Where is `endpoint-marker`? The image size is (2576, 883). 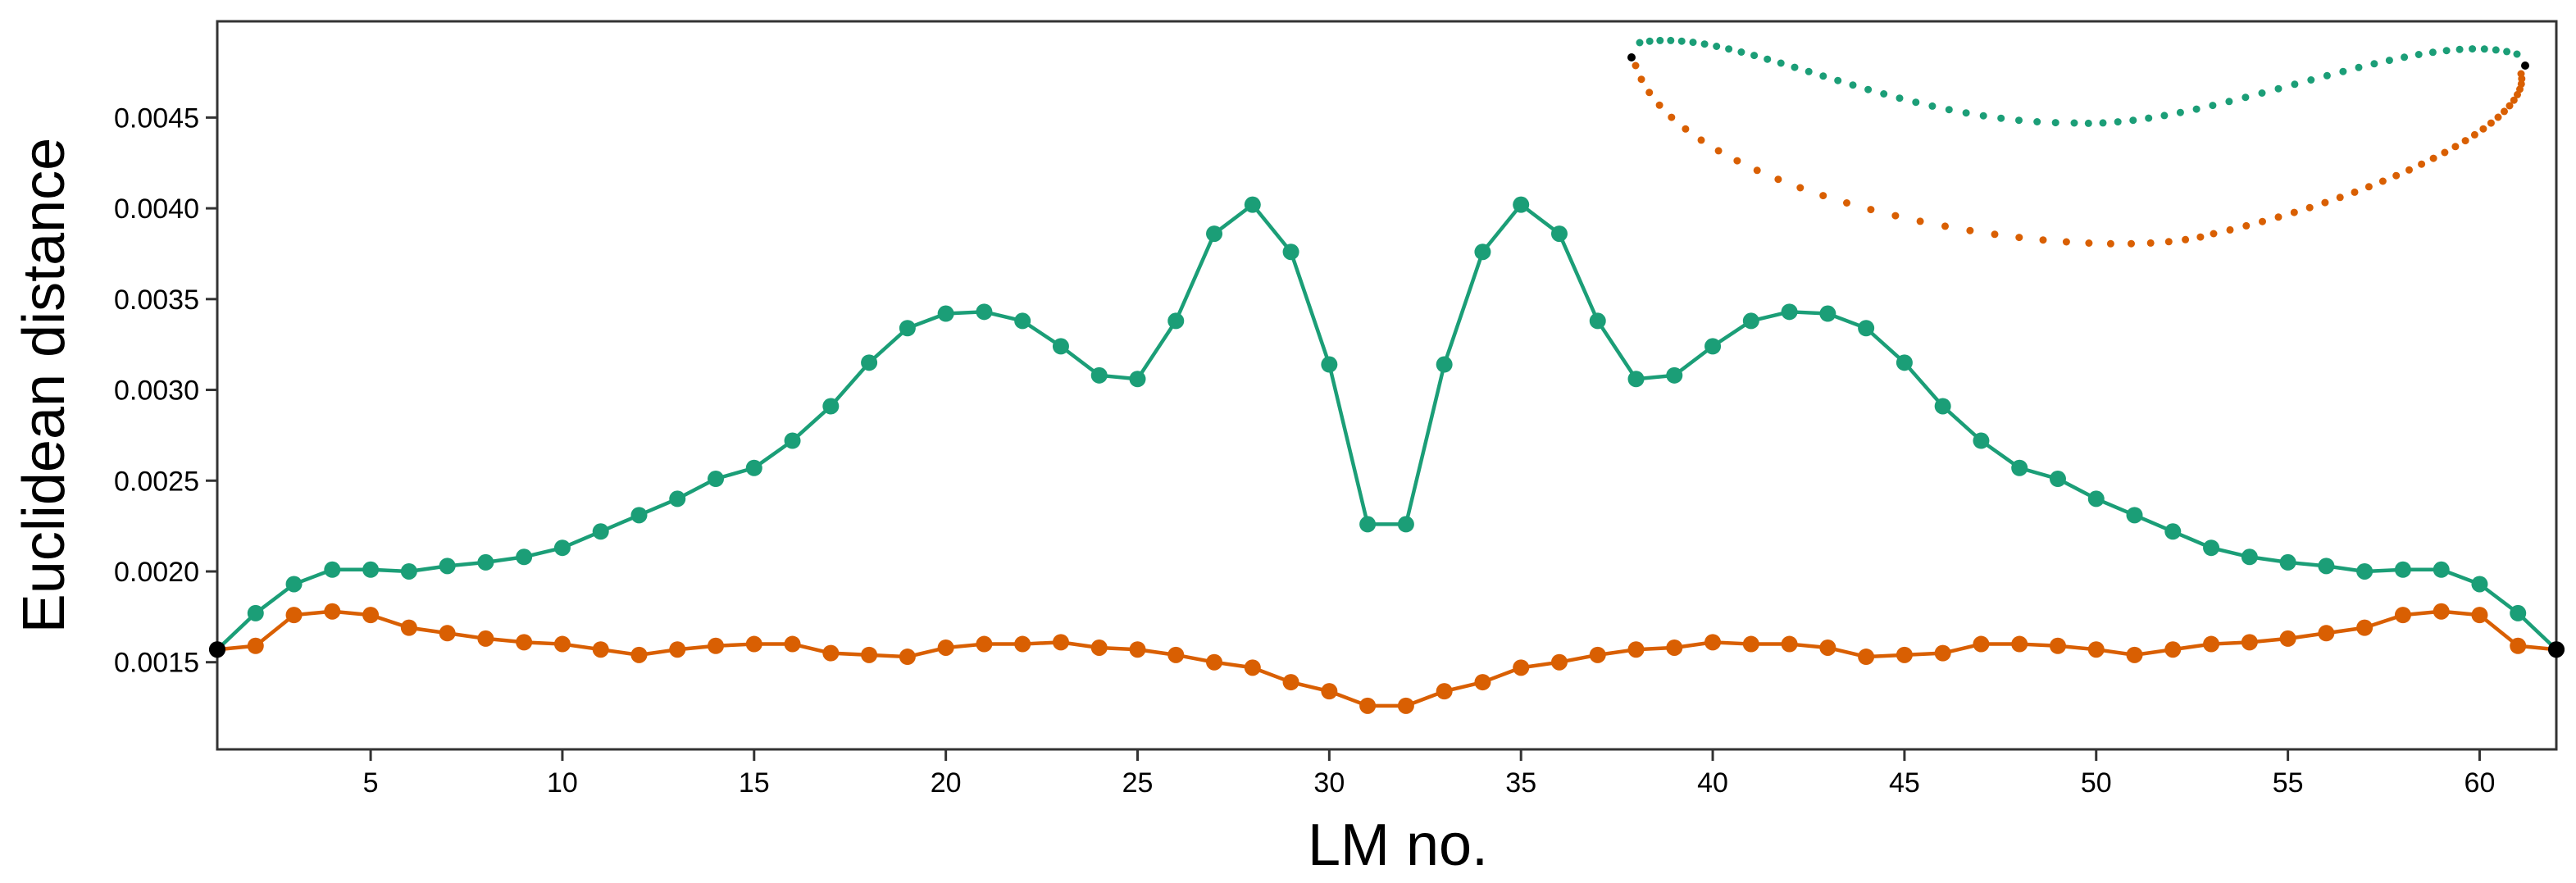 endpoint-marker is located at coordinates (2556, 649).